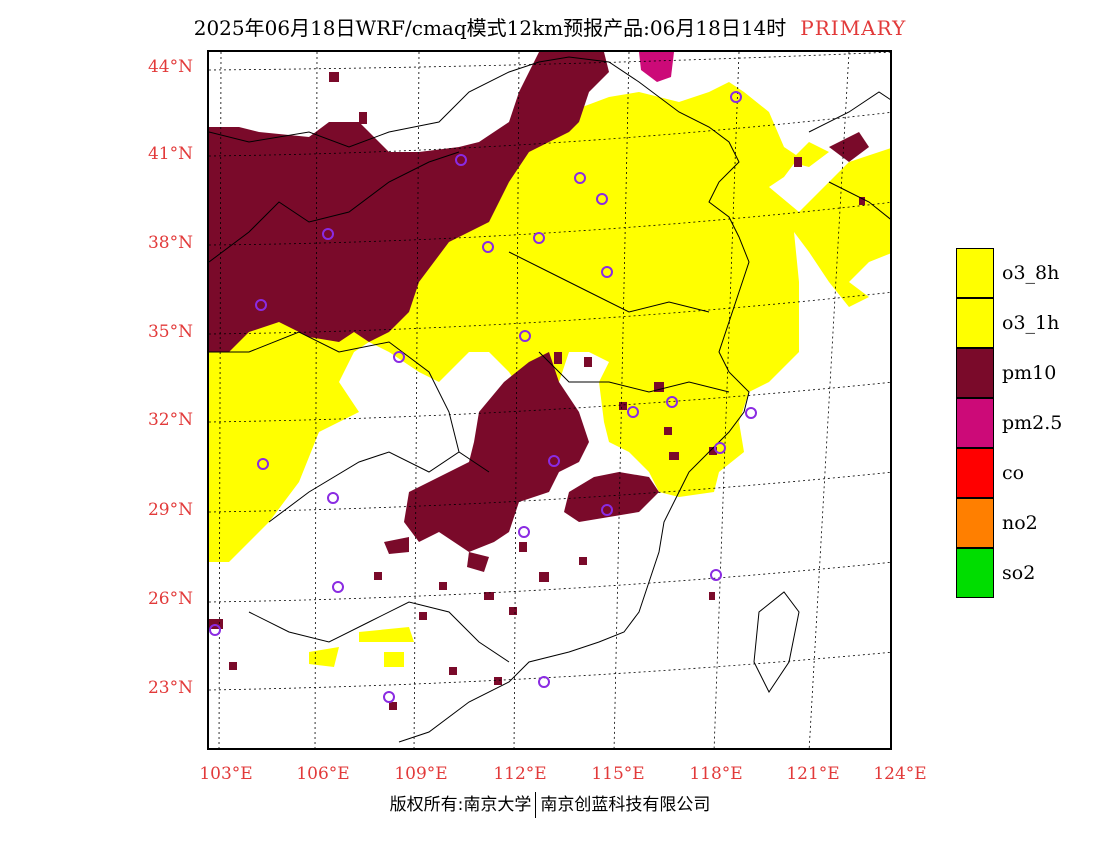 The image size is (1100, 850). Describe the element at coordinates (1029, 373) in the screenshot. I see `legend-label: pm10` at that location.